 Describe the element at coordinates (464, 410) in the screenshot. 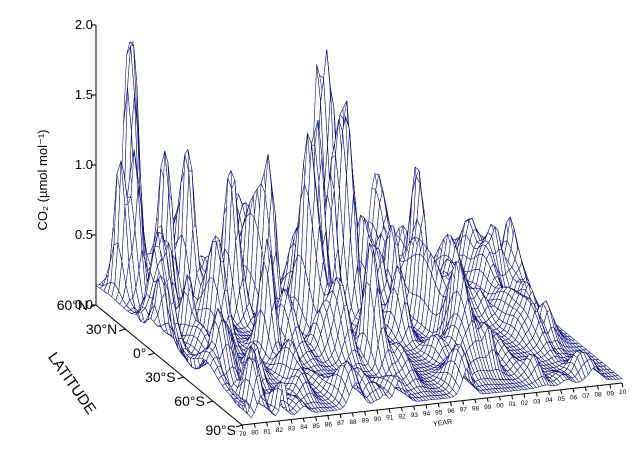

I see `year-tick-label: 97` at that location.